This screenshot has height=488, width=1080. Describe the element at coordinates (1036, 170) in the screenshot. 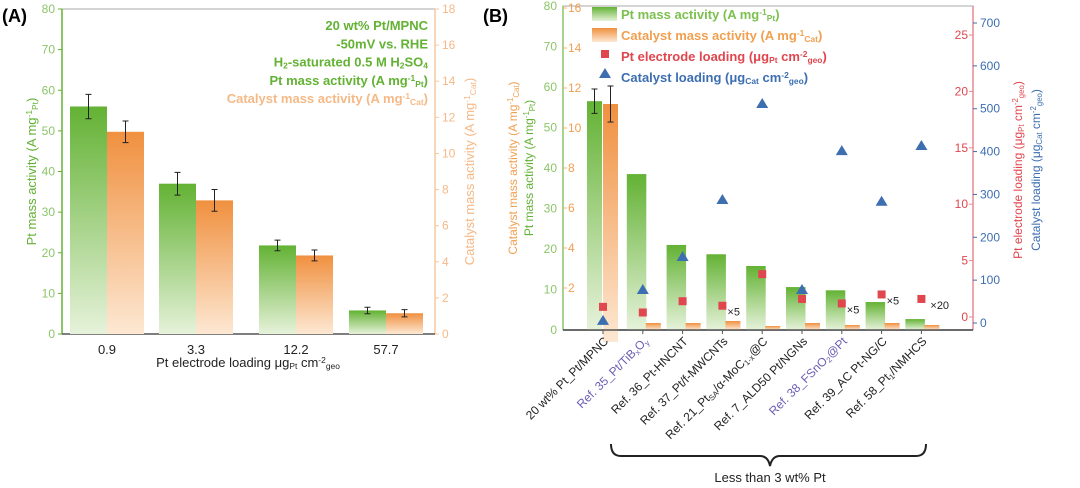

I see `panel-b-cat-loading-axis-label: Catalyst loading (μgCat cm-2geo)` at that location.